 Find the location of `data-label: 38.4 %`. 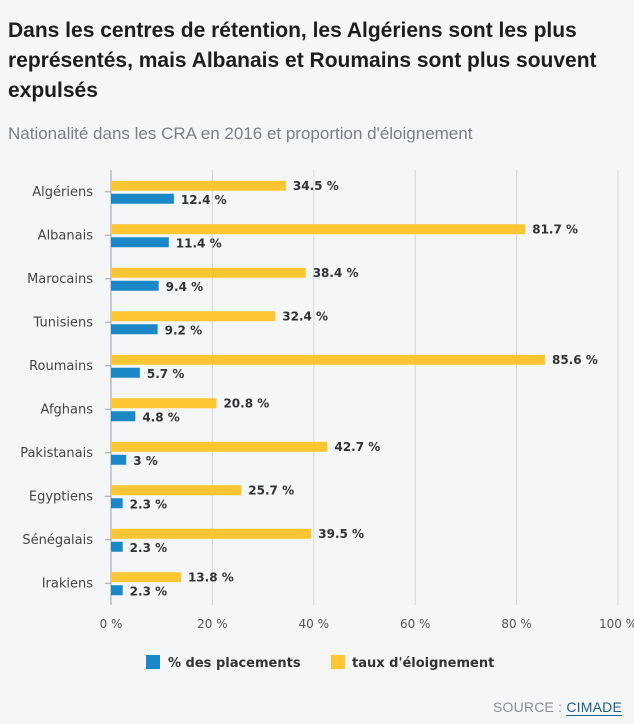

data-label: 38.4 % is located at coordinates (336, 273).